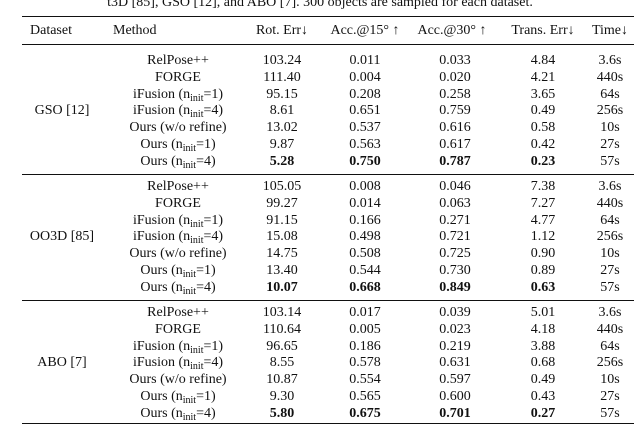 The height and width of the screenshot is (428, 640). What do you see at coordinates (365, 220) in the screenshot?
I see `value-cell: 0.166` at bounding box center [365, 220].